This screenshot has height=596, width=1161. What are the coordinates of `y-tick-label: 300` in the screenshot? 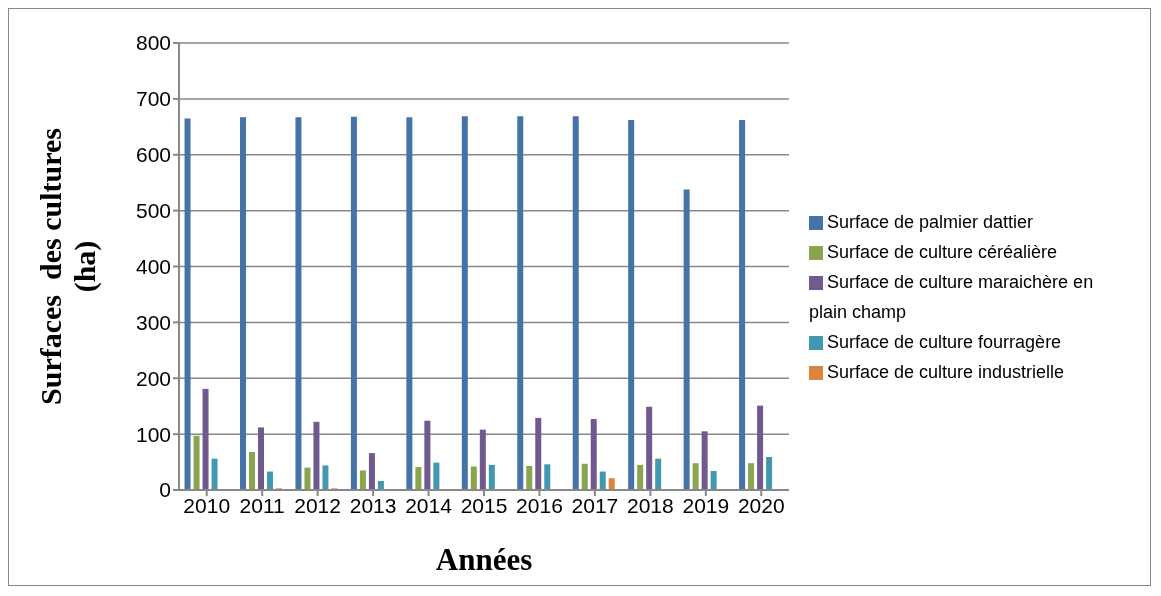 It's located at (153, 322).